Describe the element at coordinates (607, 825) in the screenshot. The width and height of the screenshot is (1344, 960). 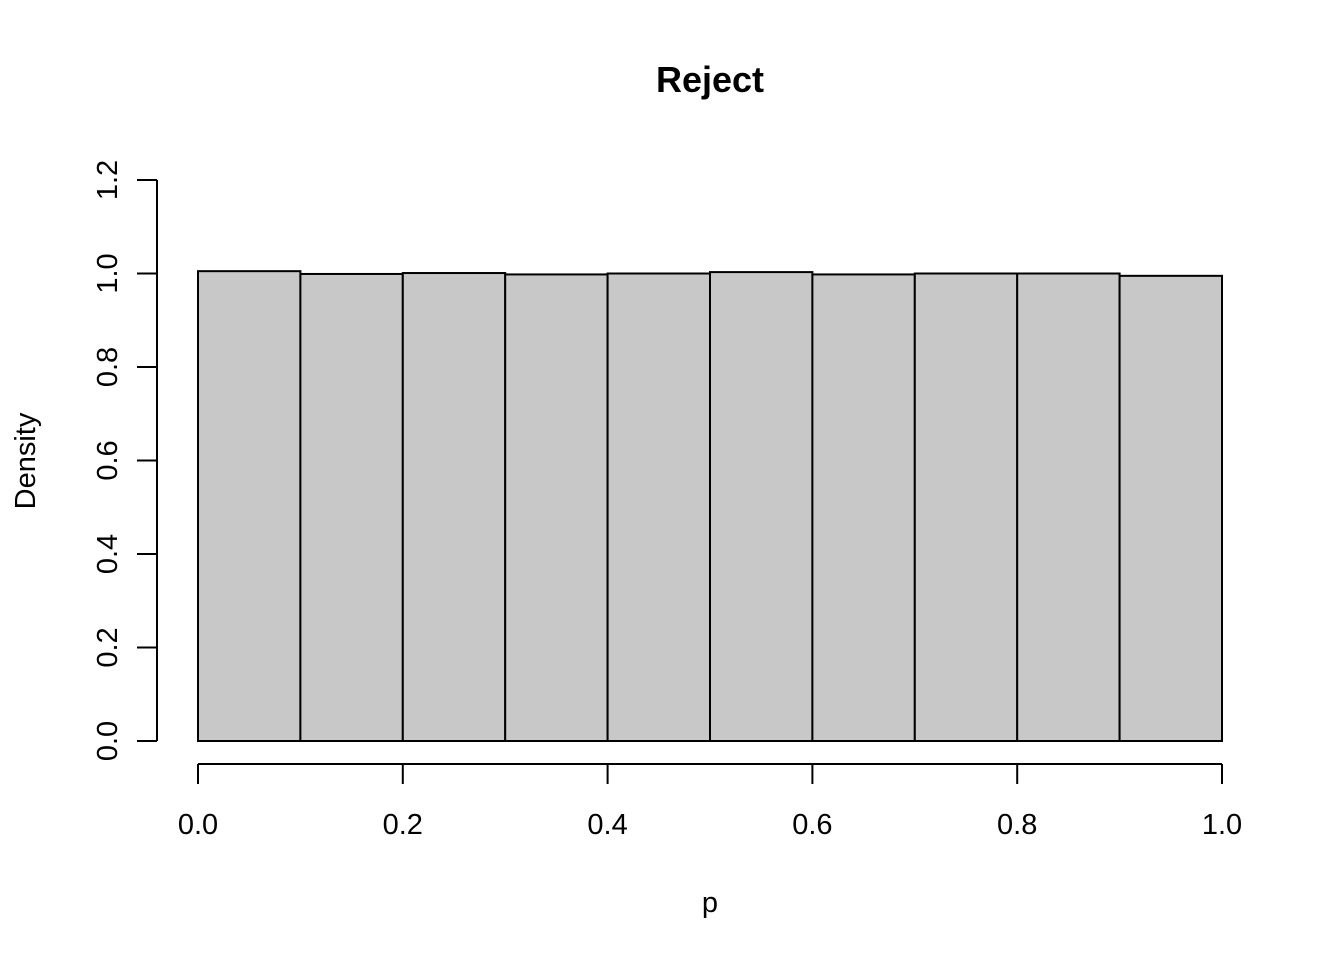
I see `x-tick-label: 0.4` at that location.